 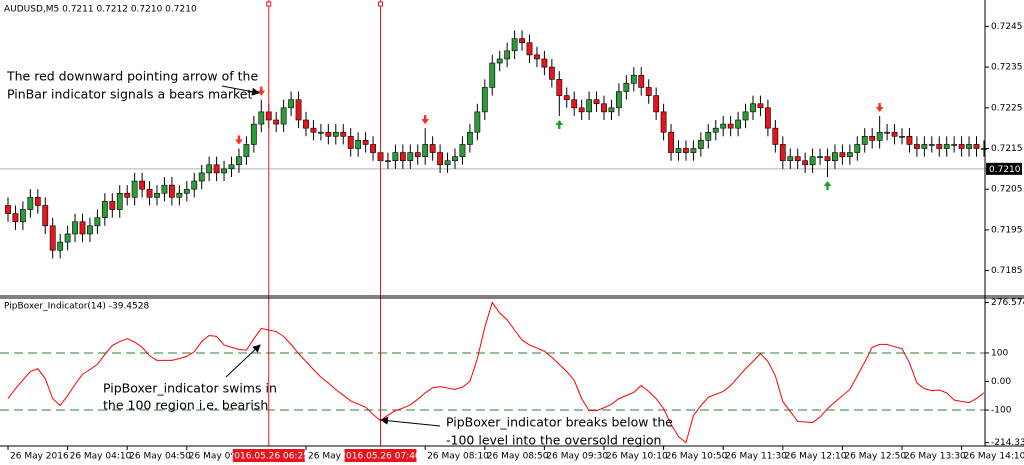 What do you see at coordinates (756, 457) in the screenshot?
I see `x-tick-label: 26 May 11:30` at bounding box center [756, 457].